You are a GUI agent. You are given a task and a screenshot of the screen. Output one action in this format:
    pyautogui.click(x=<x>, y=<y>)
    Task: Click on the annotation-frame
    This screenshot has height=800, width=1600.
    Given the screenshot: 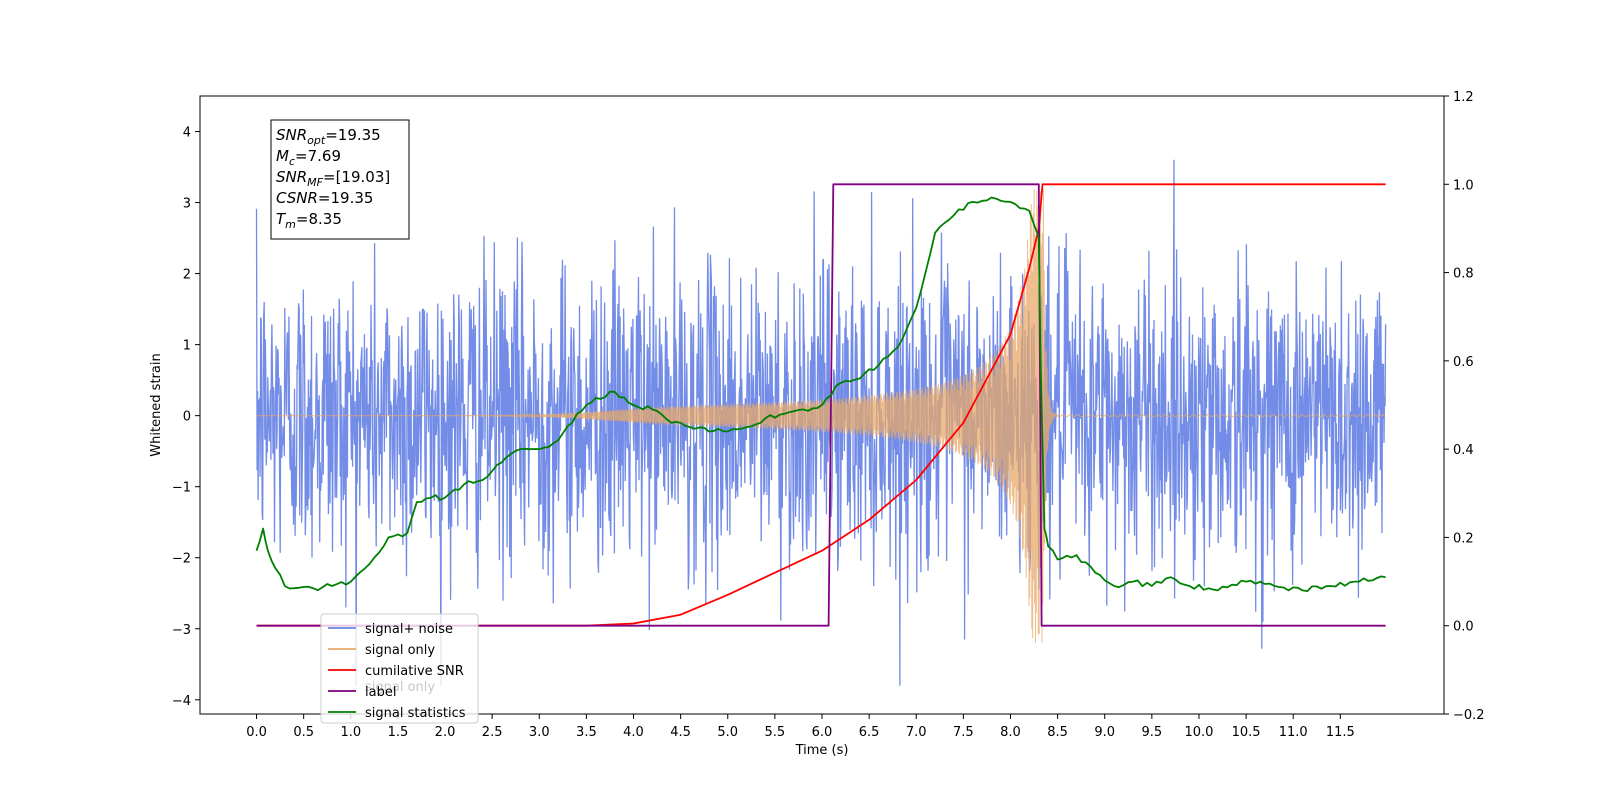 What is the action you would take?
    pyautogui.click(x=340, y=179)
    